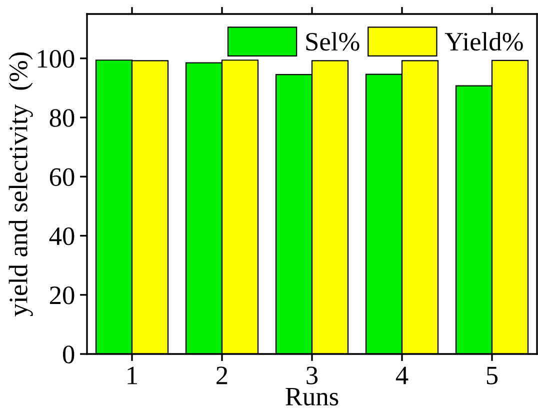 This screenshot has height=412, width=538. What do you see at coordinates (20, 184) in the screenshot?
I see `y-axis-title: yield and selectivity (%)` at bounding box center [20, 184].